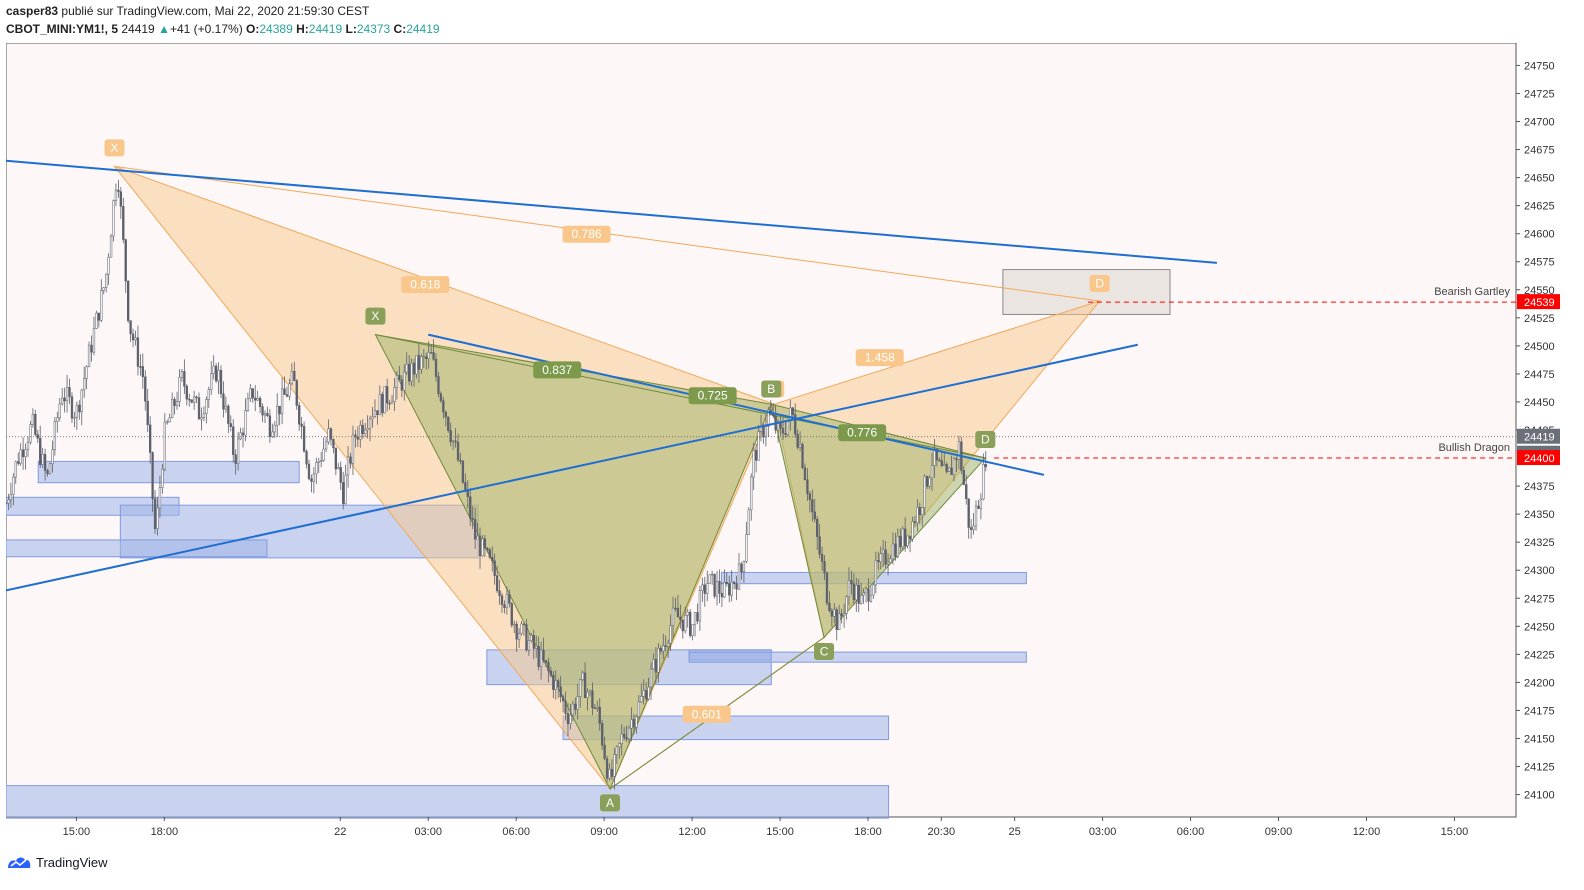  Describe the element at coordinates (1367, 832) in the screenshot. I see `x-tick-label: 12:00` at that location.